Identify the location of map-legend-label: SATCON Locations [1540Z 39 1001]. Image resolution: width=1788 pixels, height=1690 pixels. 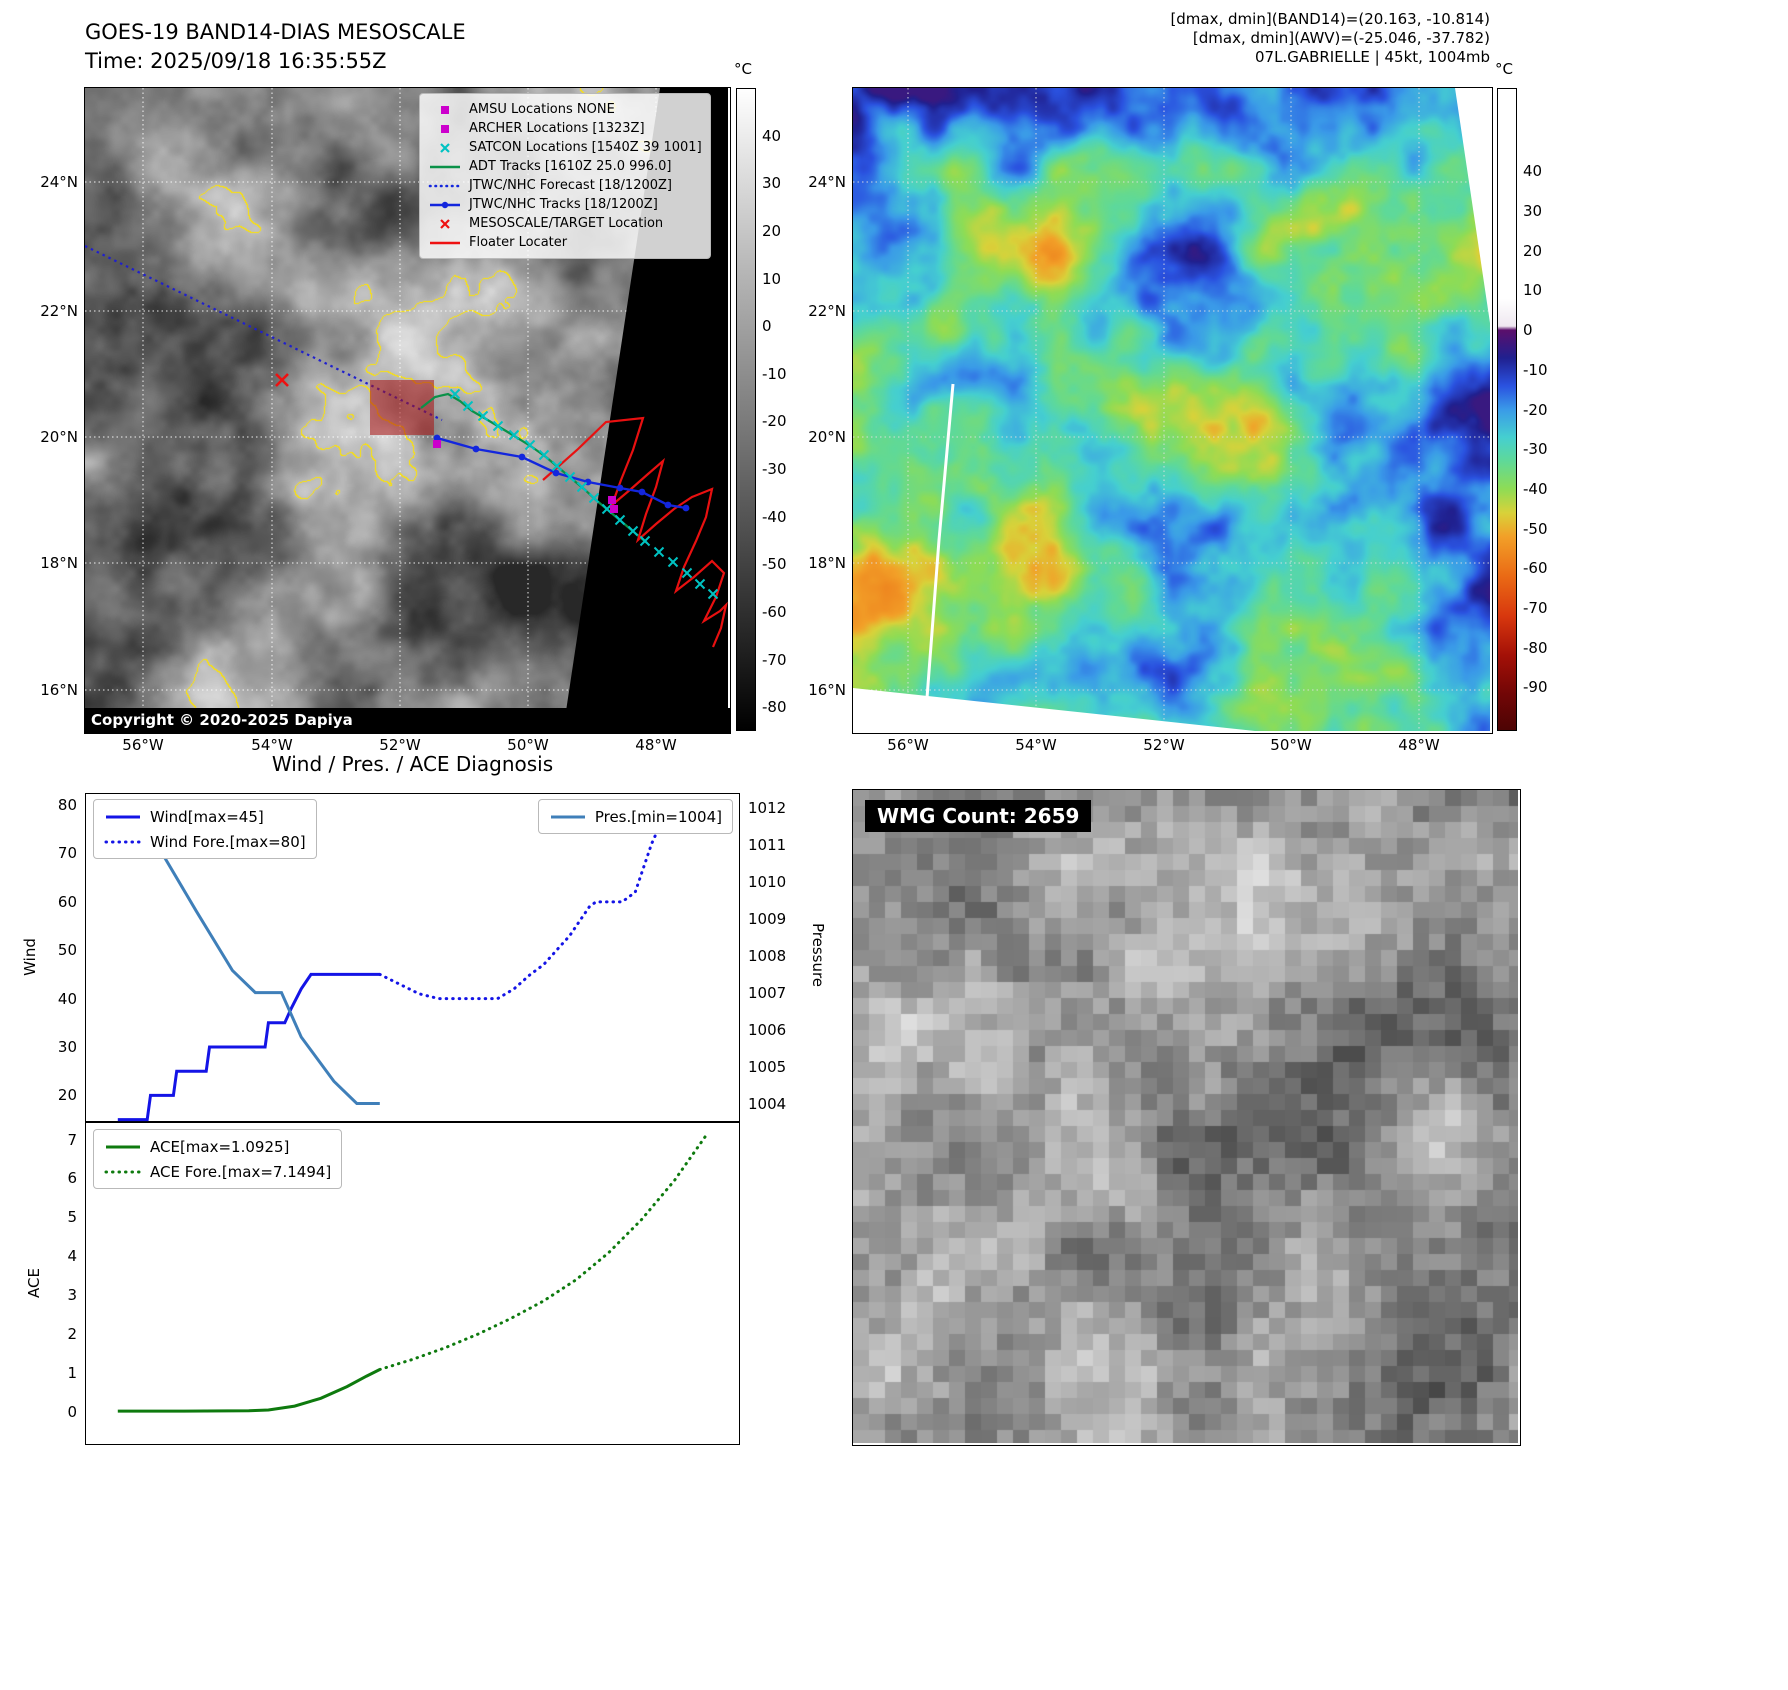
(585, 147).